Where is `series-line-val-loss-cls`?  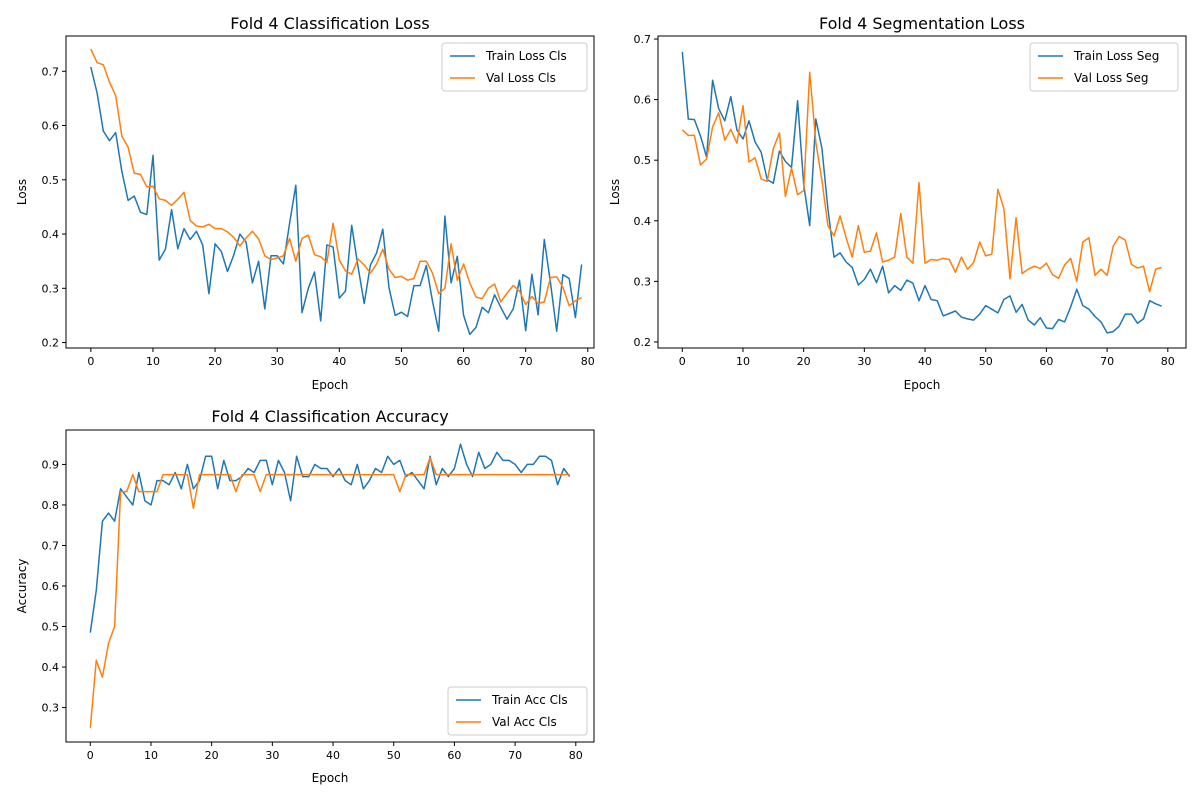
series-line-val-loss-cls is located at coordinates (336, 177).